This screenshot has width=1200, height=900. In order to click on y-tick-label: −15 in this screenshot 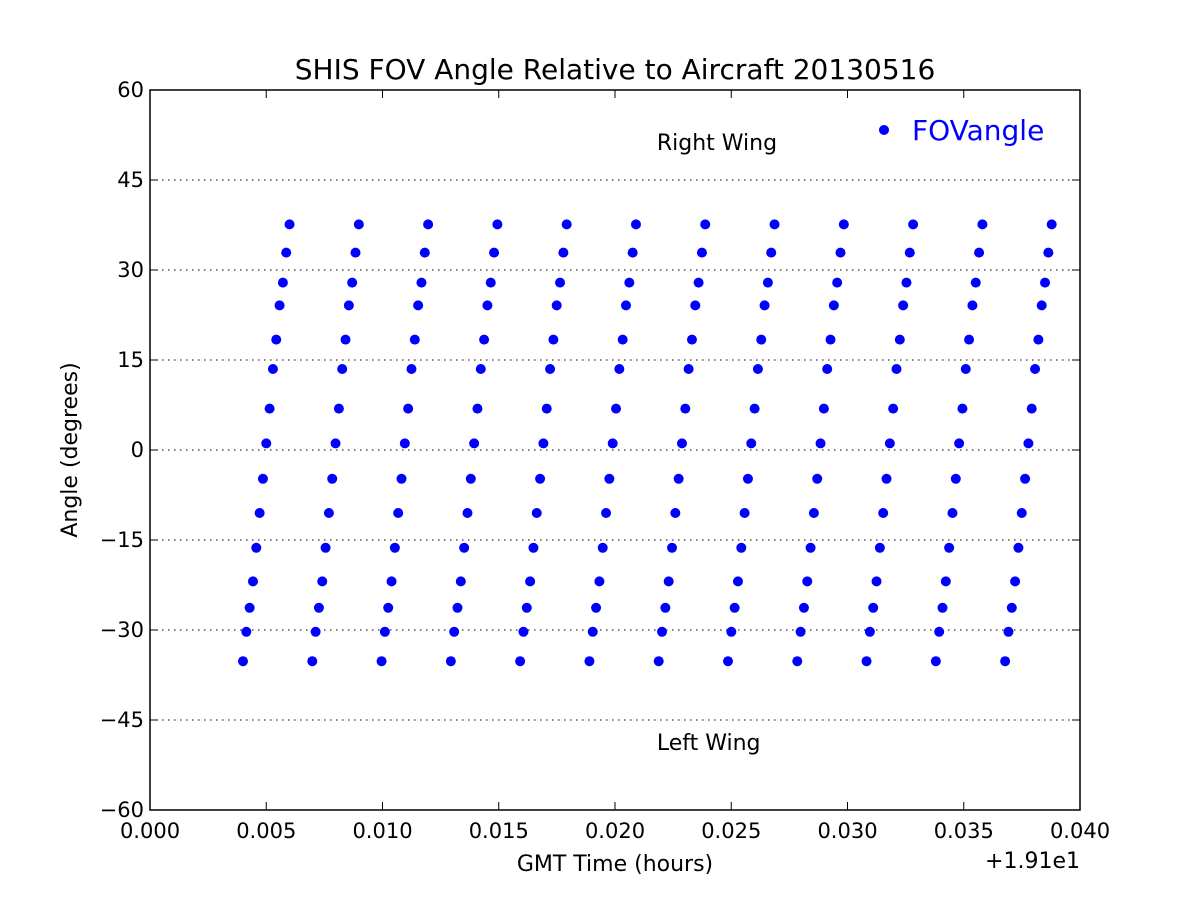, I will do `click(122, 540)`.